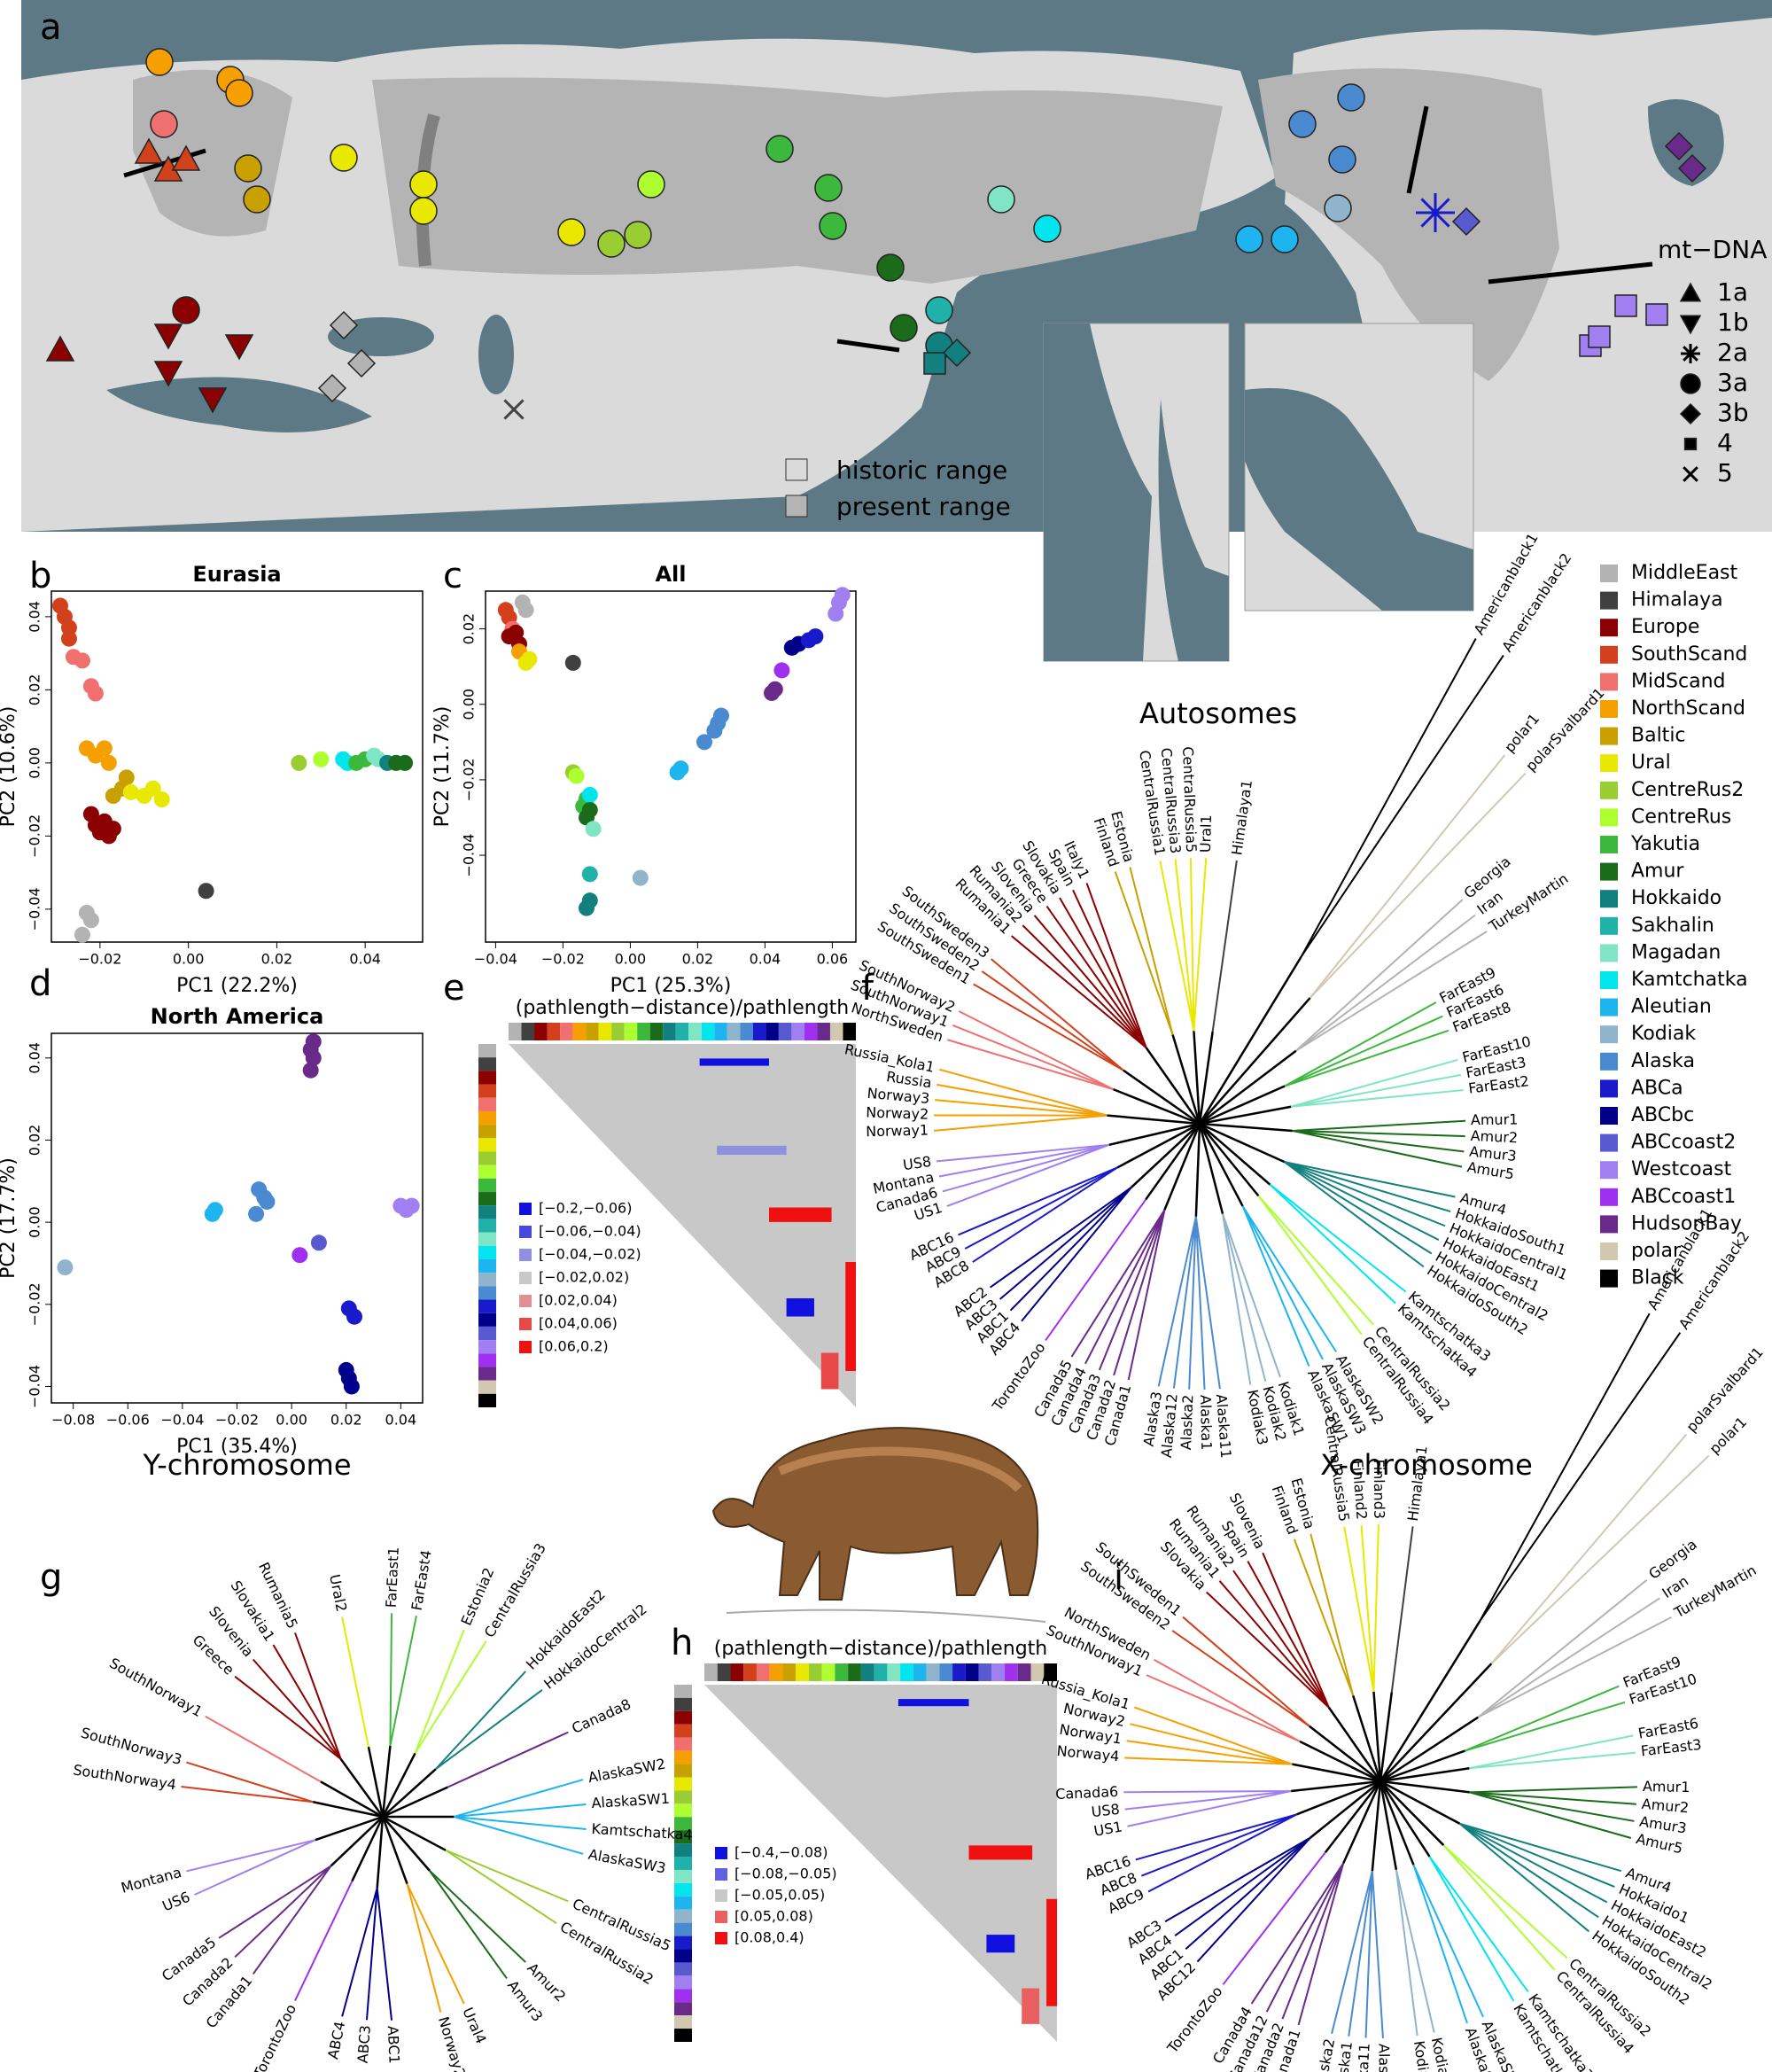 This screenshot has width=1772, height=2072. Describe the element at coordinates (1360, 1490) in the screenshot. I see `tip-label: Finland2` at that location.